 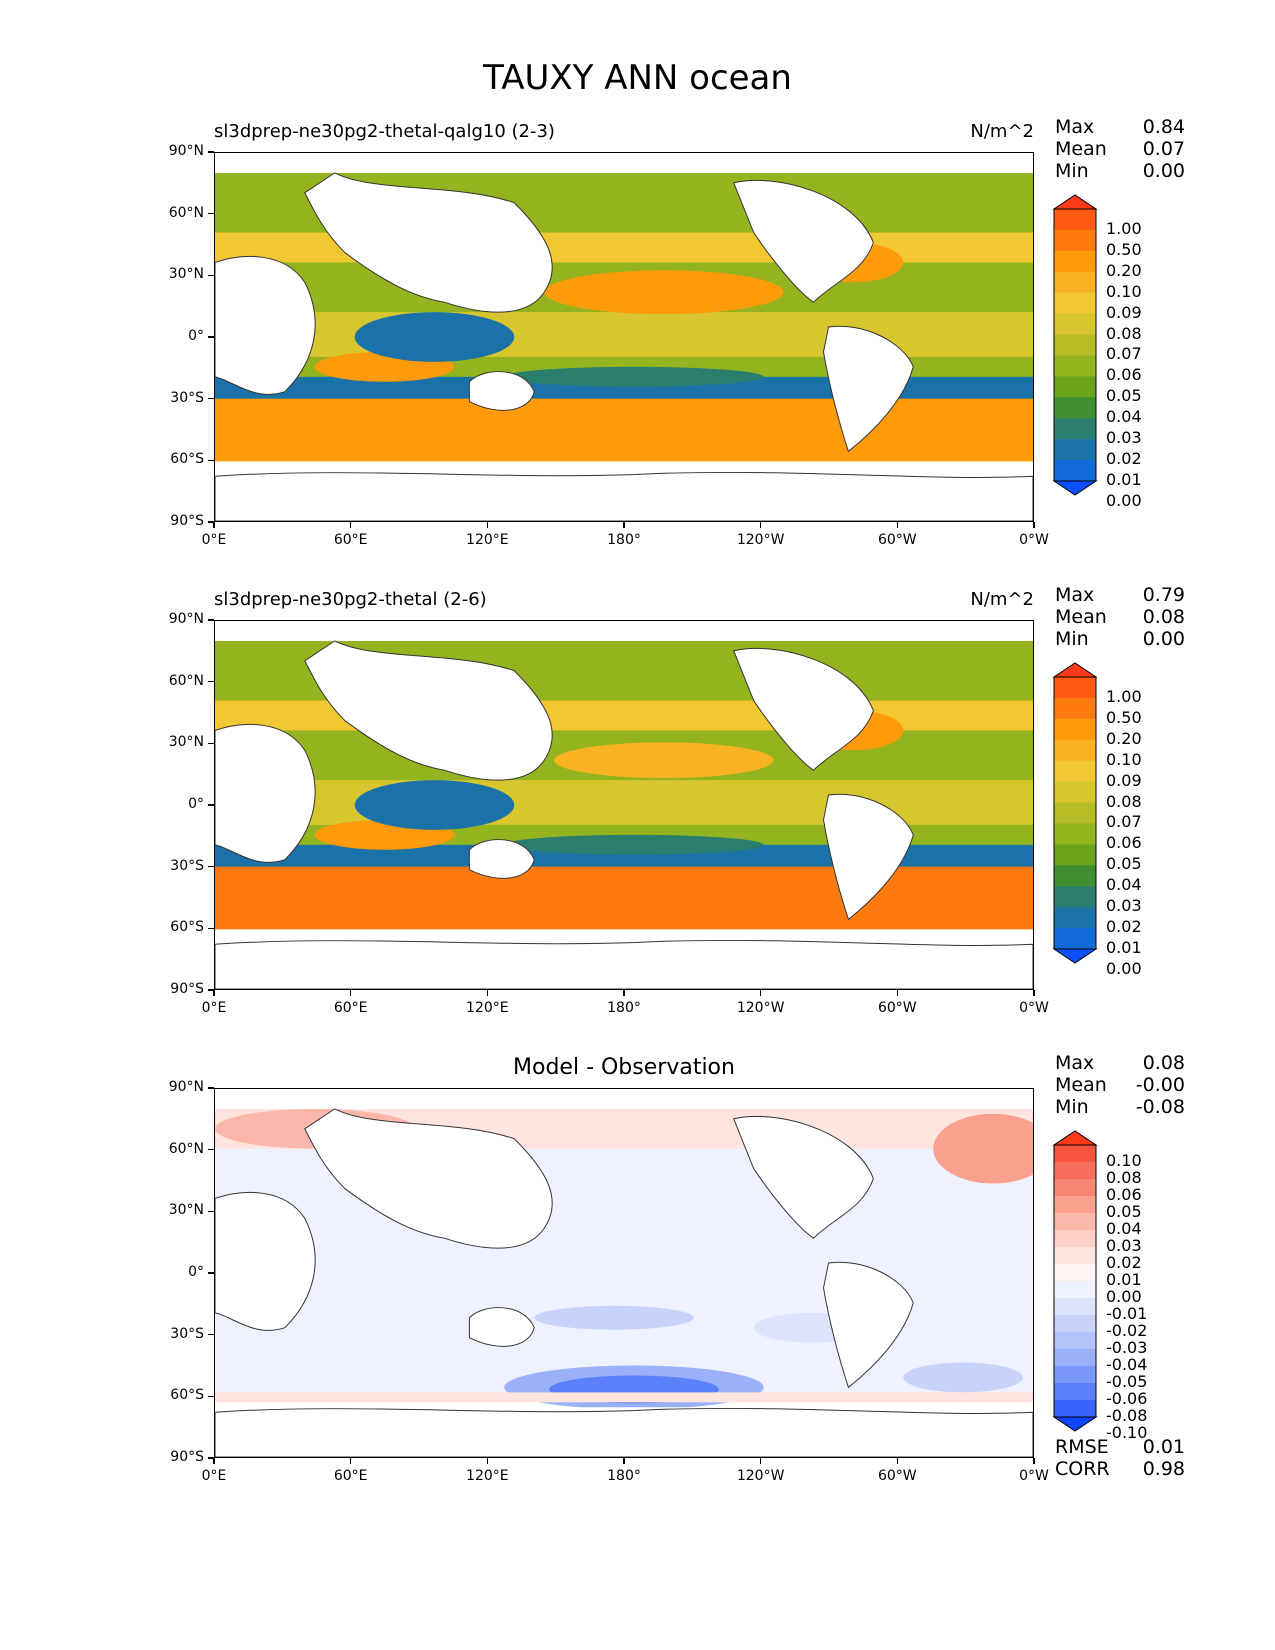 What do you see at coordinates (1120, 617) in the screenshot?
I see `panel-observation-stats: Max 0.79 Mean 0.08 Min 0.00` at bounding box center [1120, 617].